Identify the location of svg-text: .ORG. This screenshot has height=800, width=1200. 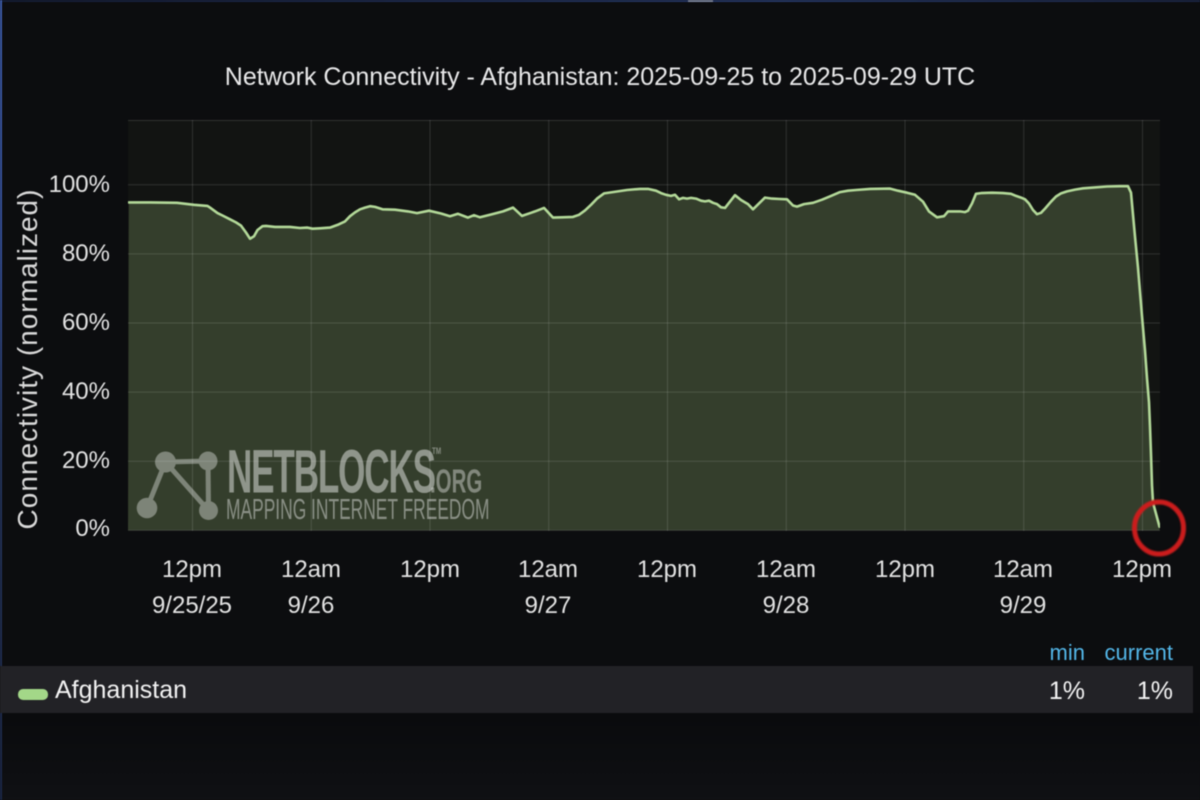
(456, 480).